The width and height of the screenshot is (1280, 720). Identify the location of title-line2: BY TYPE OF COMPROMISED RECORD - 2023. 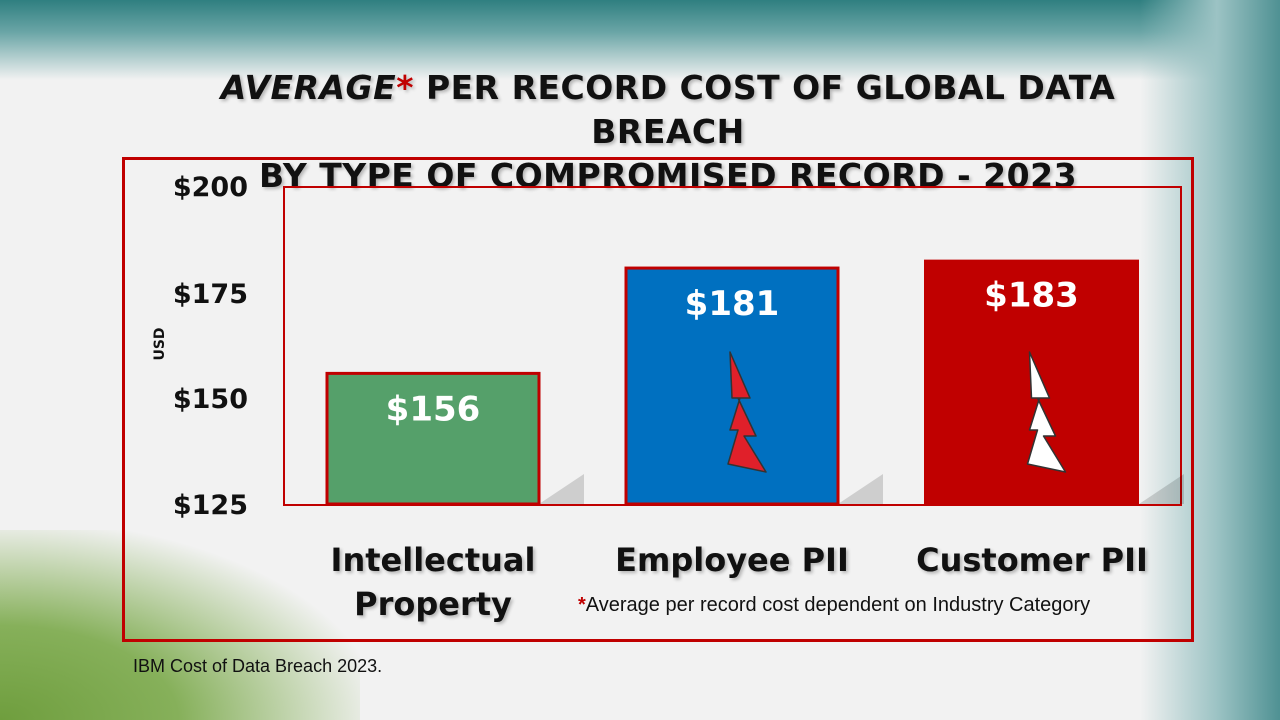
(668, 175).